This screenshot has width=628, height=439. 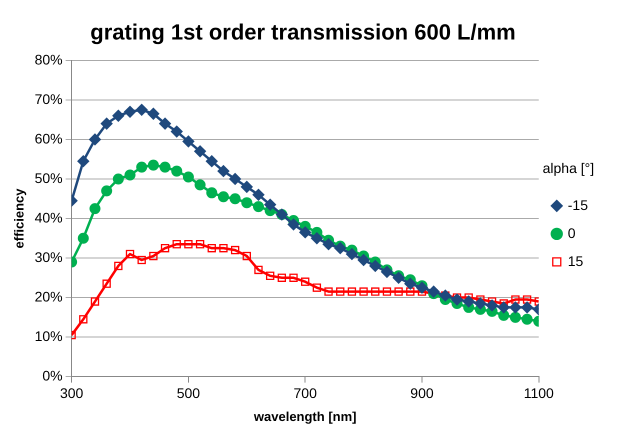 I want to click on y-tick-label: 30%, so click(x=48, y=256).